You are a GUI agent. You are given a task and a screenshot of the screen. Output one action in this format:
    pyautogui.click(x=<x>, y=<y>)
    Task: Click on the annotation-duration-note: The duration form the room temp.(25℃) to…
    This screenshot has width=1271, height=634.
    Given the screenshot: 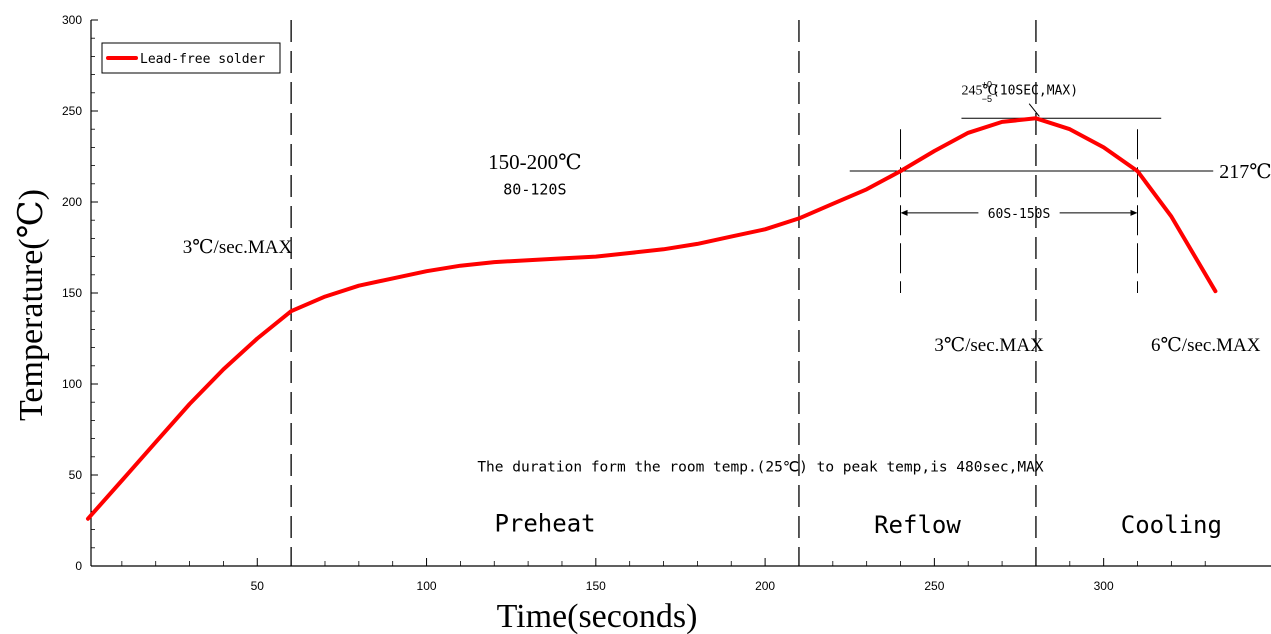 What is the action you would take?
    pyautogui.click(x=760, y=467)
    